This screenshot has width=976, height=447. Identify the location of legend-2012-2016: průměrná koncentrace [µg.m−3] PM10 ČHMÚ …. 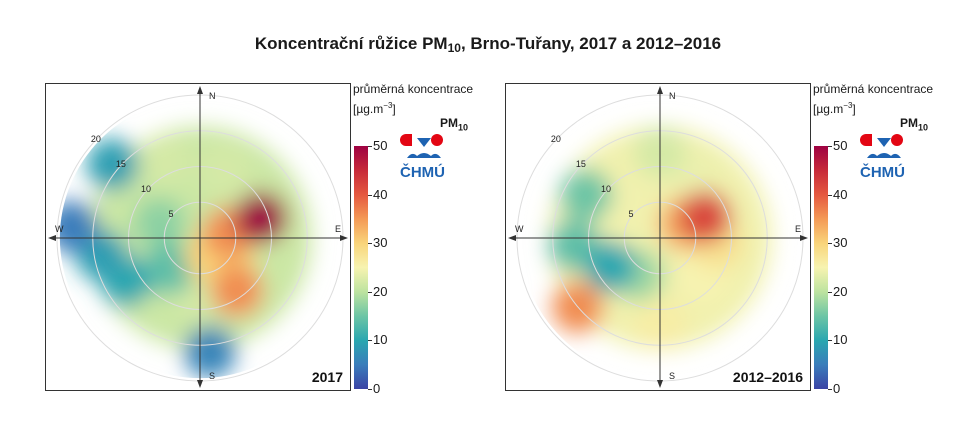
(893, 242).